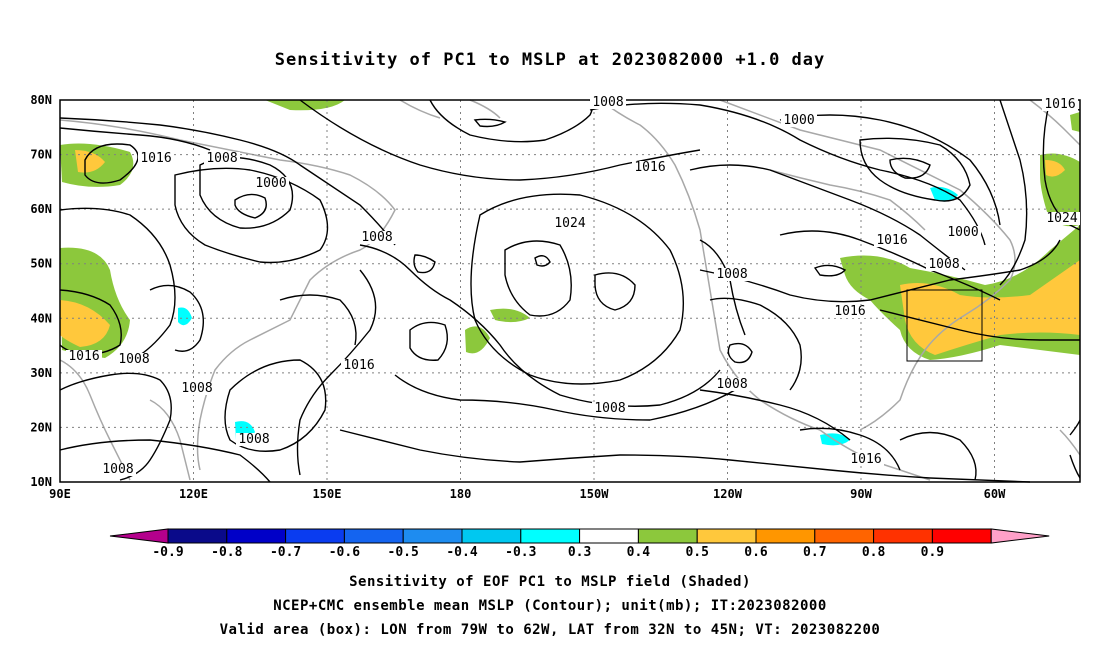 The width and height of the screenshot is (1100, 650). I want to click on shade-negative, so click(944, 194).